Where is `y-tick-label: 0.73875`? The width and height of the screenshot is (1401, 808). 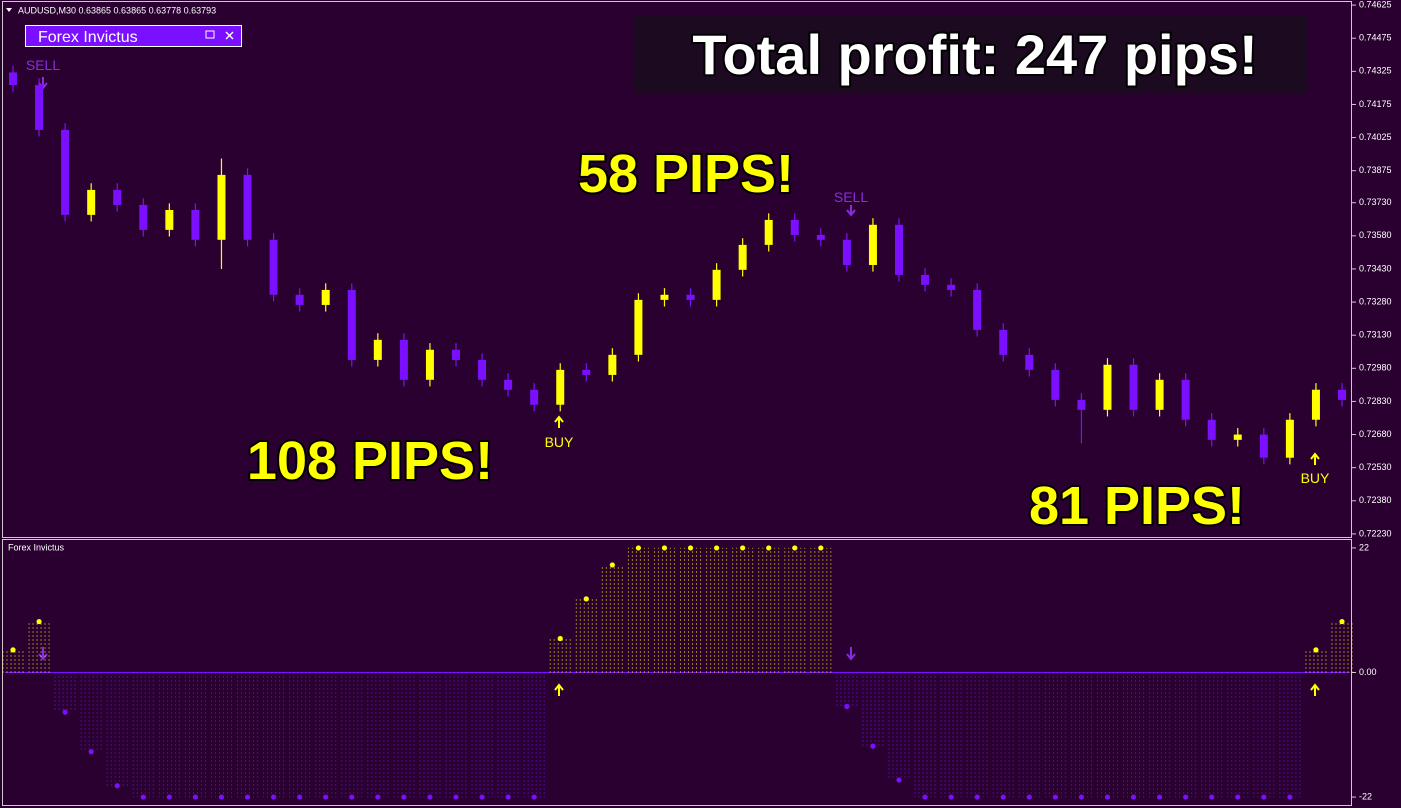
y-tick-label: 0.73875 is located at coordinates (1375, 170).